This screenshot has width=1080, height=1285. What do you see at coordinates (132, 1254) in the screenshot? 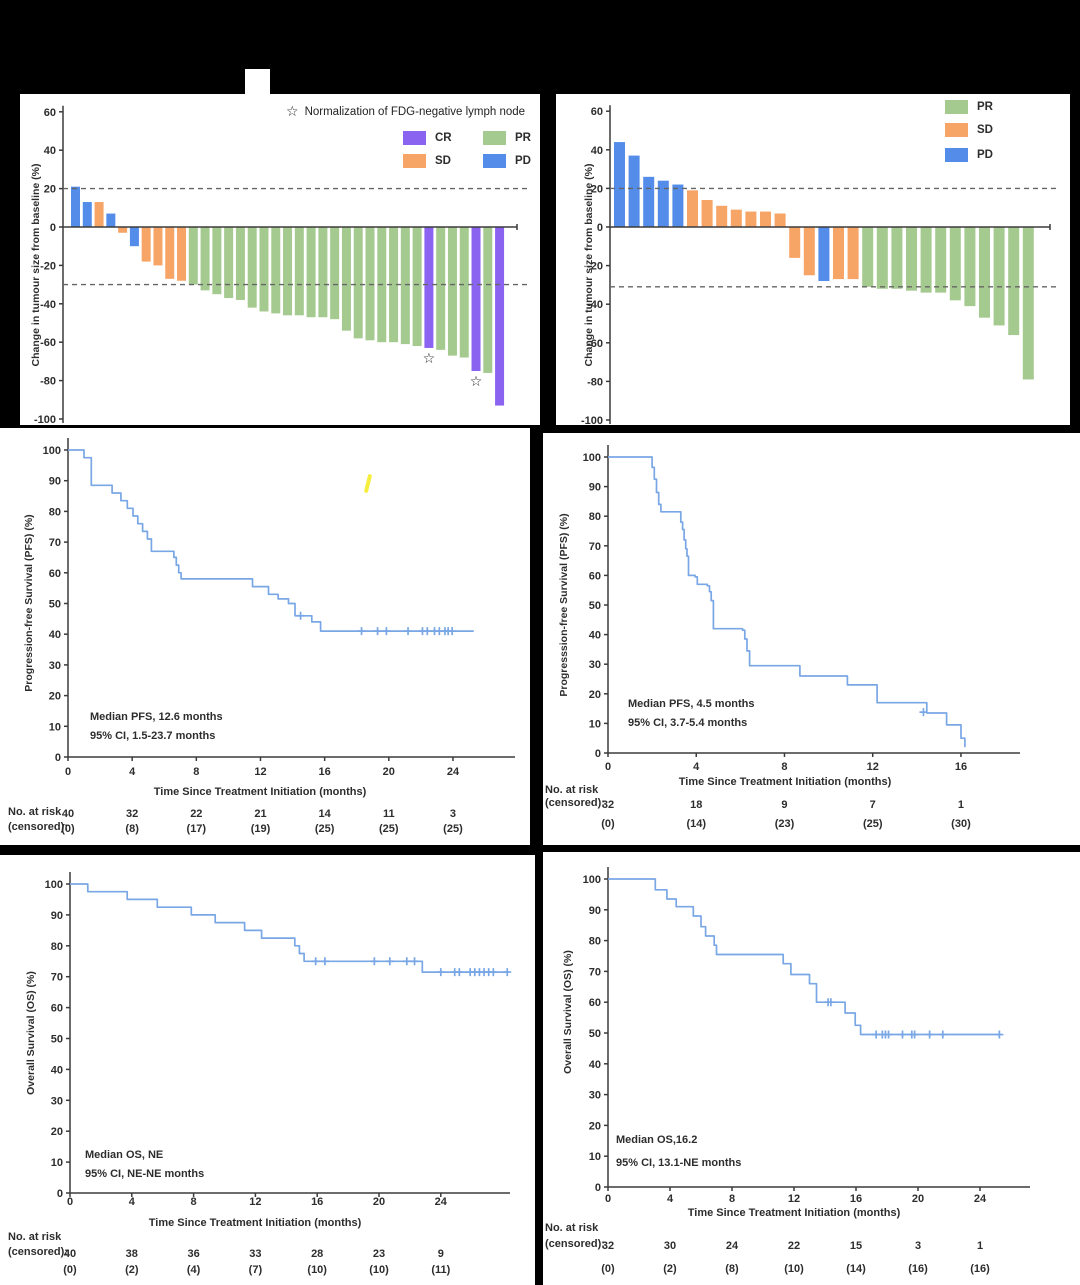
I see `svg-text: 38` at bounding box center [132, 1254].